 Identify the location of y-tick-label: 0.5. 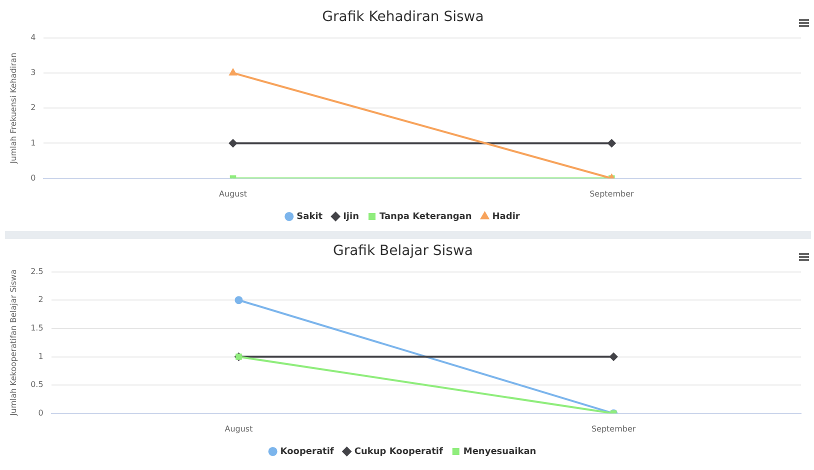
(37, 385).